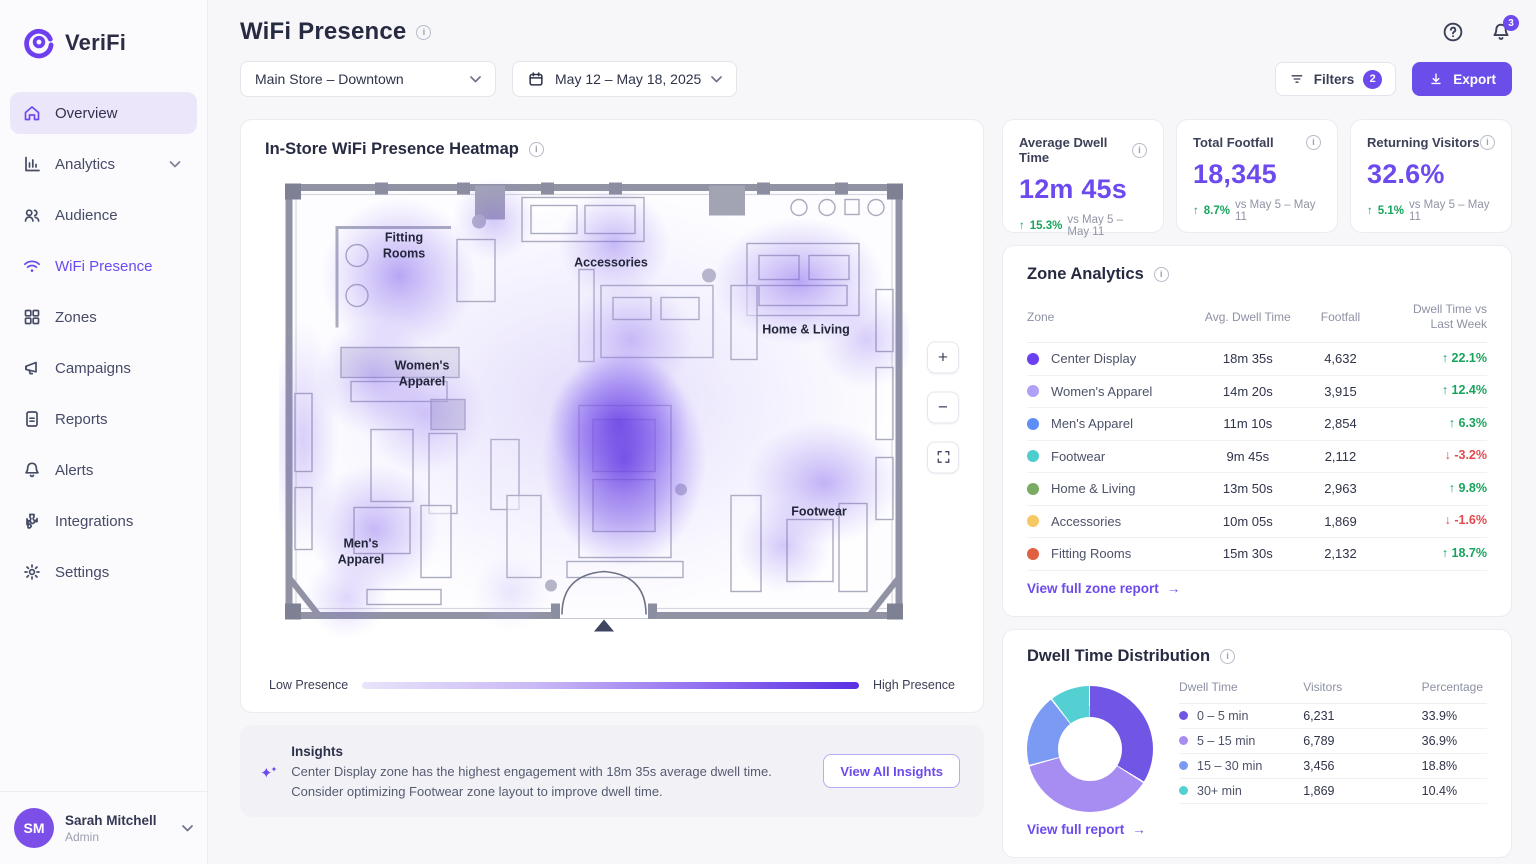 This screenshot has width=1536, height=864. What do you see at coordinates (32, 317) in the screenshot?
I see `grid-icon` at bounding box center [32, 317].